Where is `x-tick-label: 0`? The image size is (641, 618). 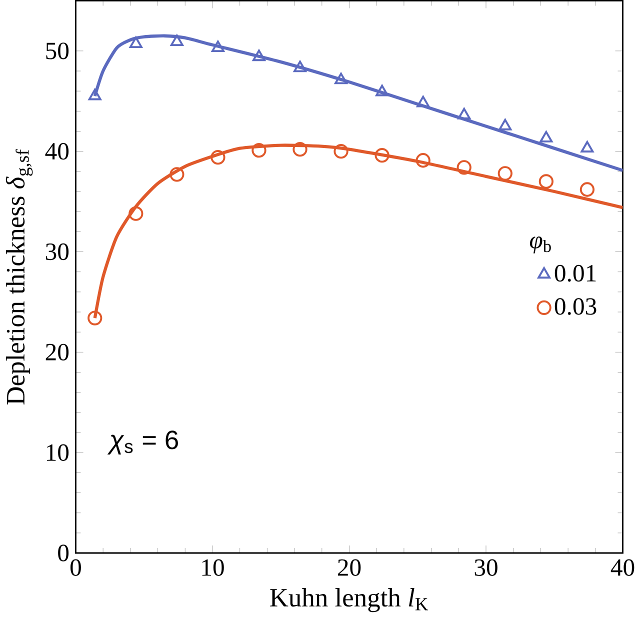 x-tick-label: 0 is located at coordinates (75, 567).